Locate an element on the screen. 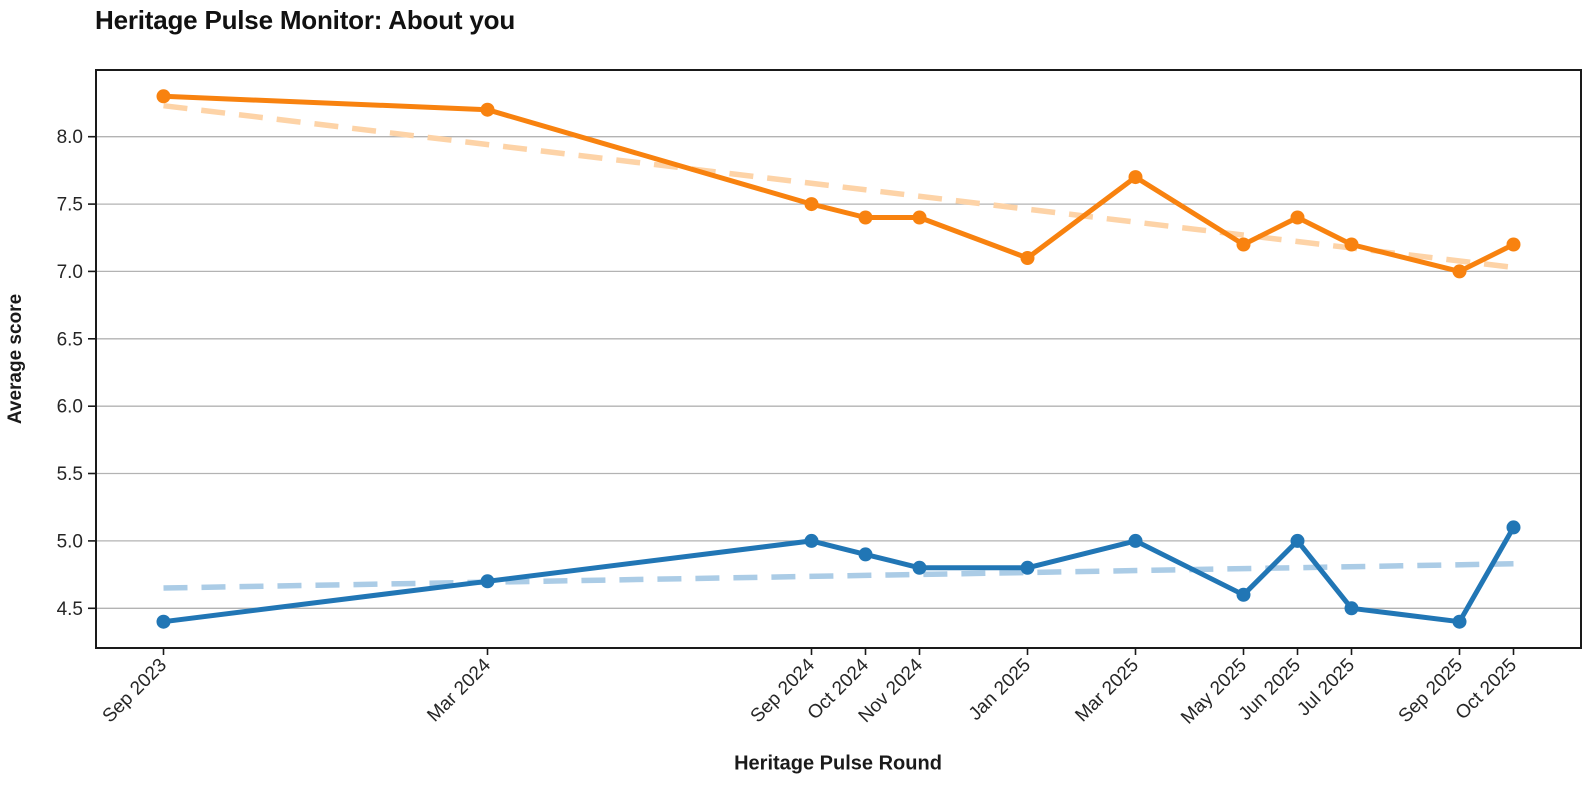 The image size is (1589, 790). y-tick-label: 6.5 is located at coordinates (70, 339).